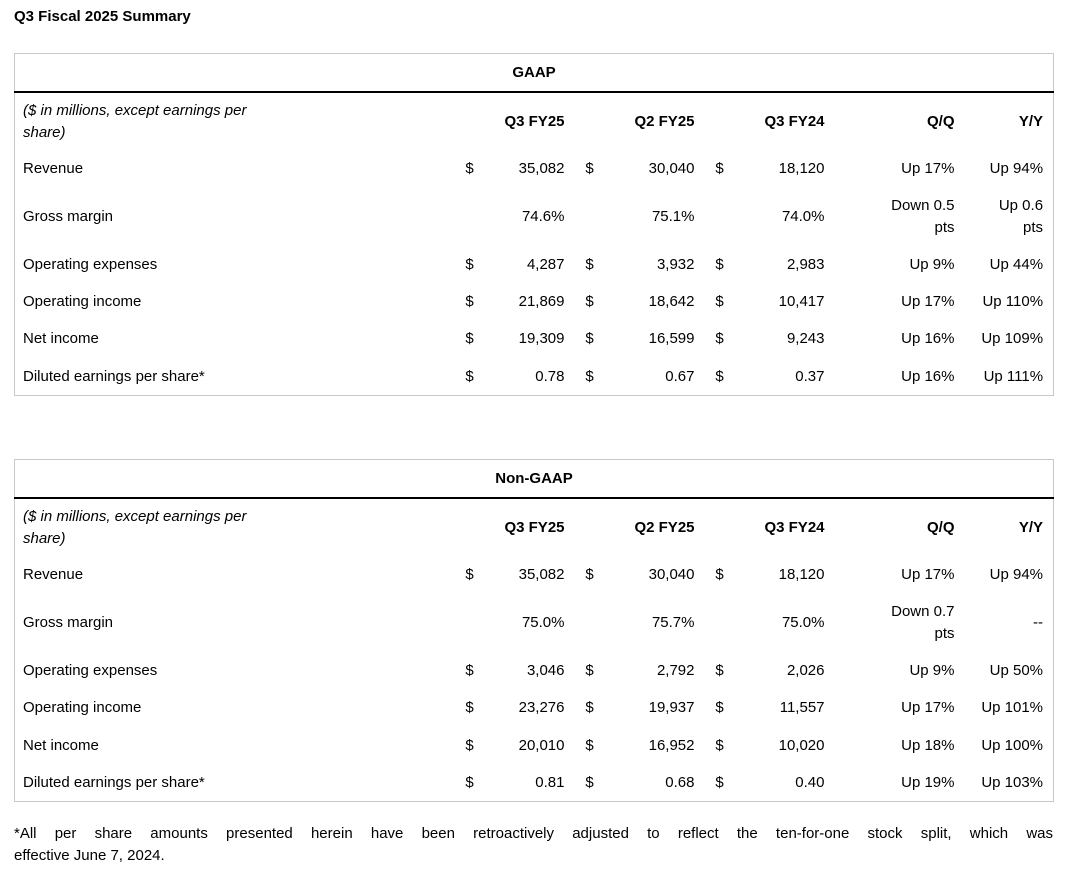 The width and height of the screenshot is (1080, 871). What do you see at coordinates (923, 622) in the screenshot?
I see `qq-cell: Down 0.7 pts` at bounding box center [923, 622].